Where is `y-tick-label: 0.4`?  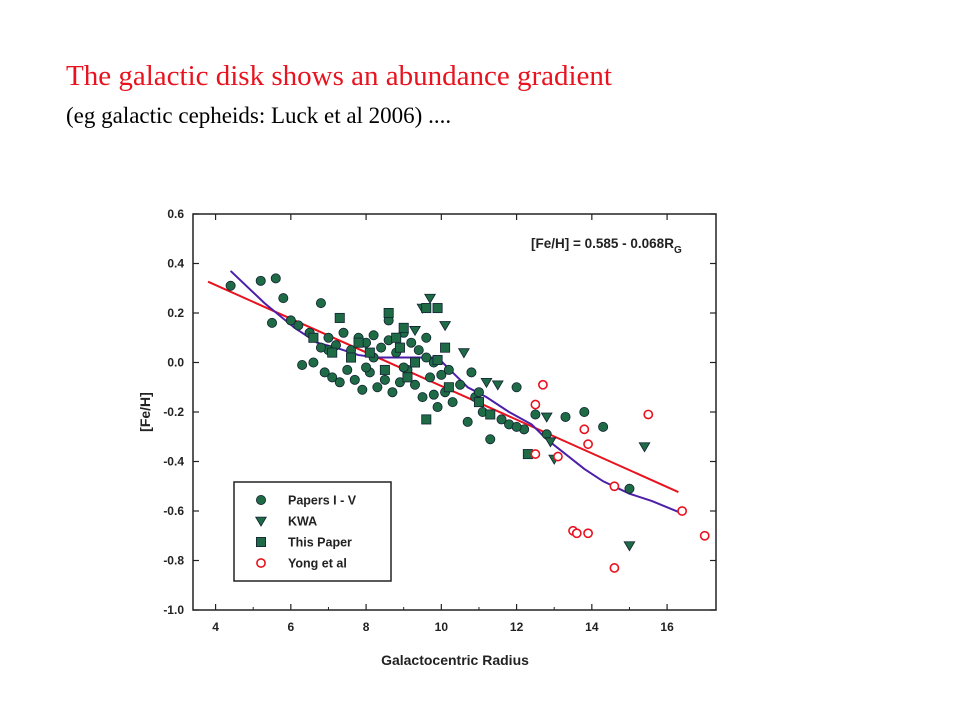
y-tick-label: 0.4 is located at coordinates (175, 264).